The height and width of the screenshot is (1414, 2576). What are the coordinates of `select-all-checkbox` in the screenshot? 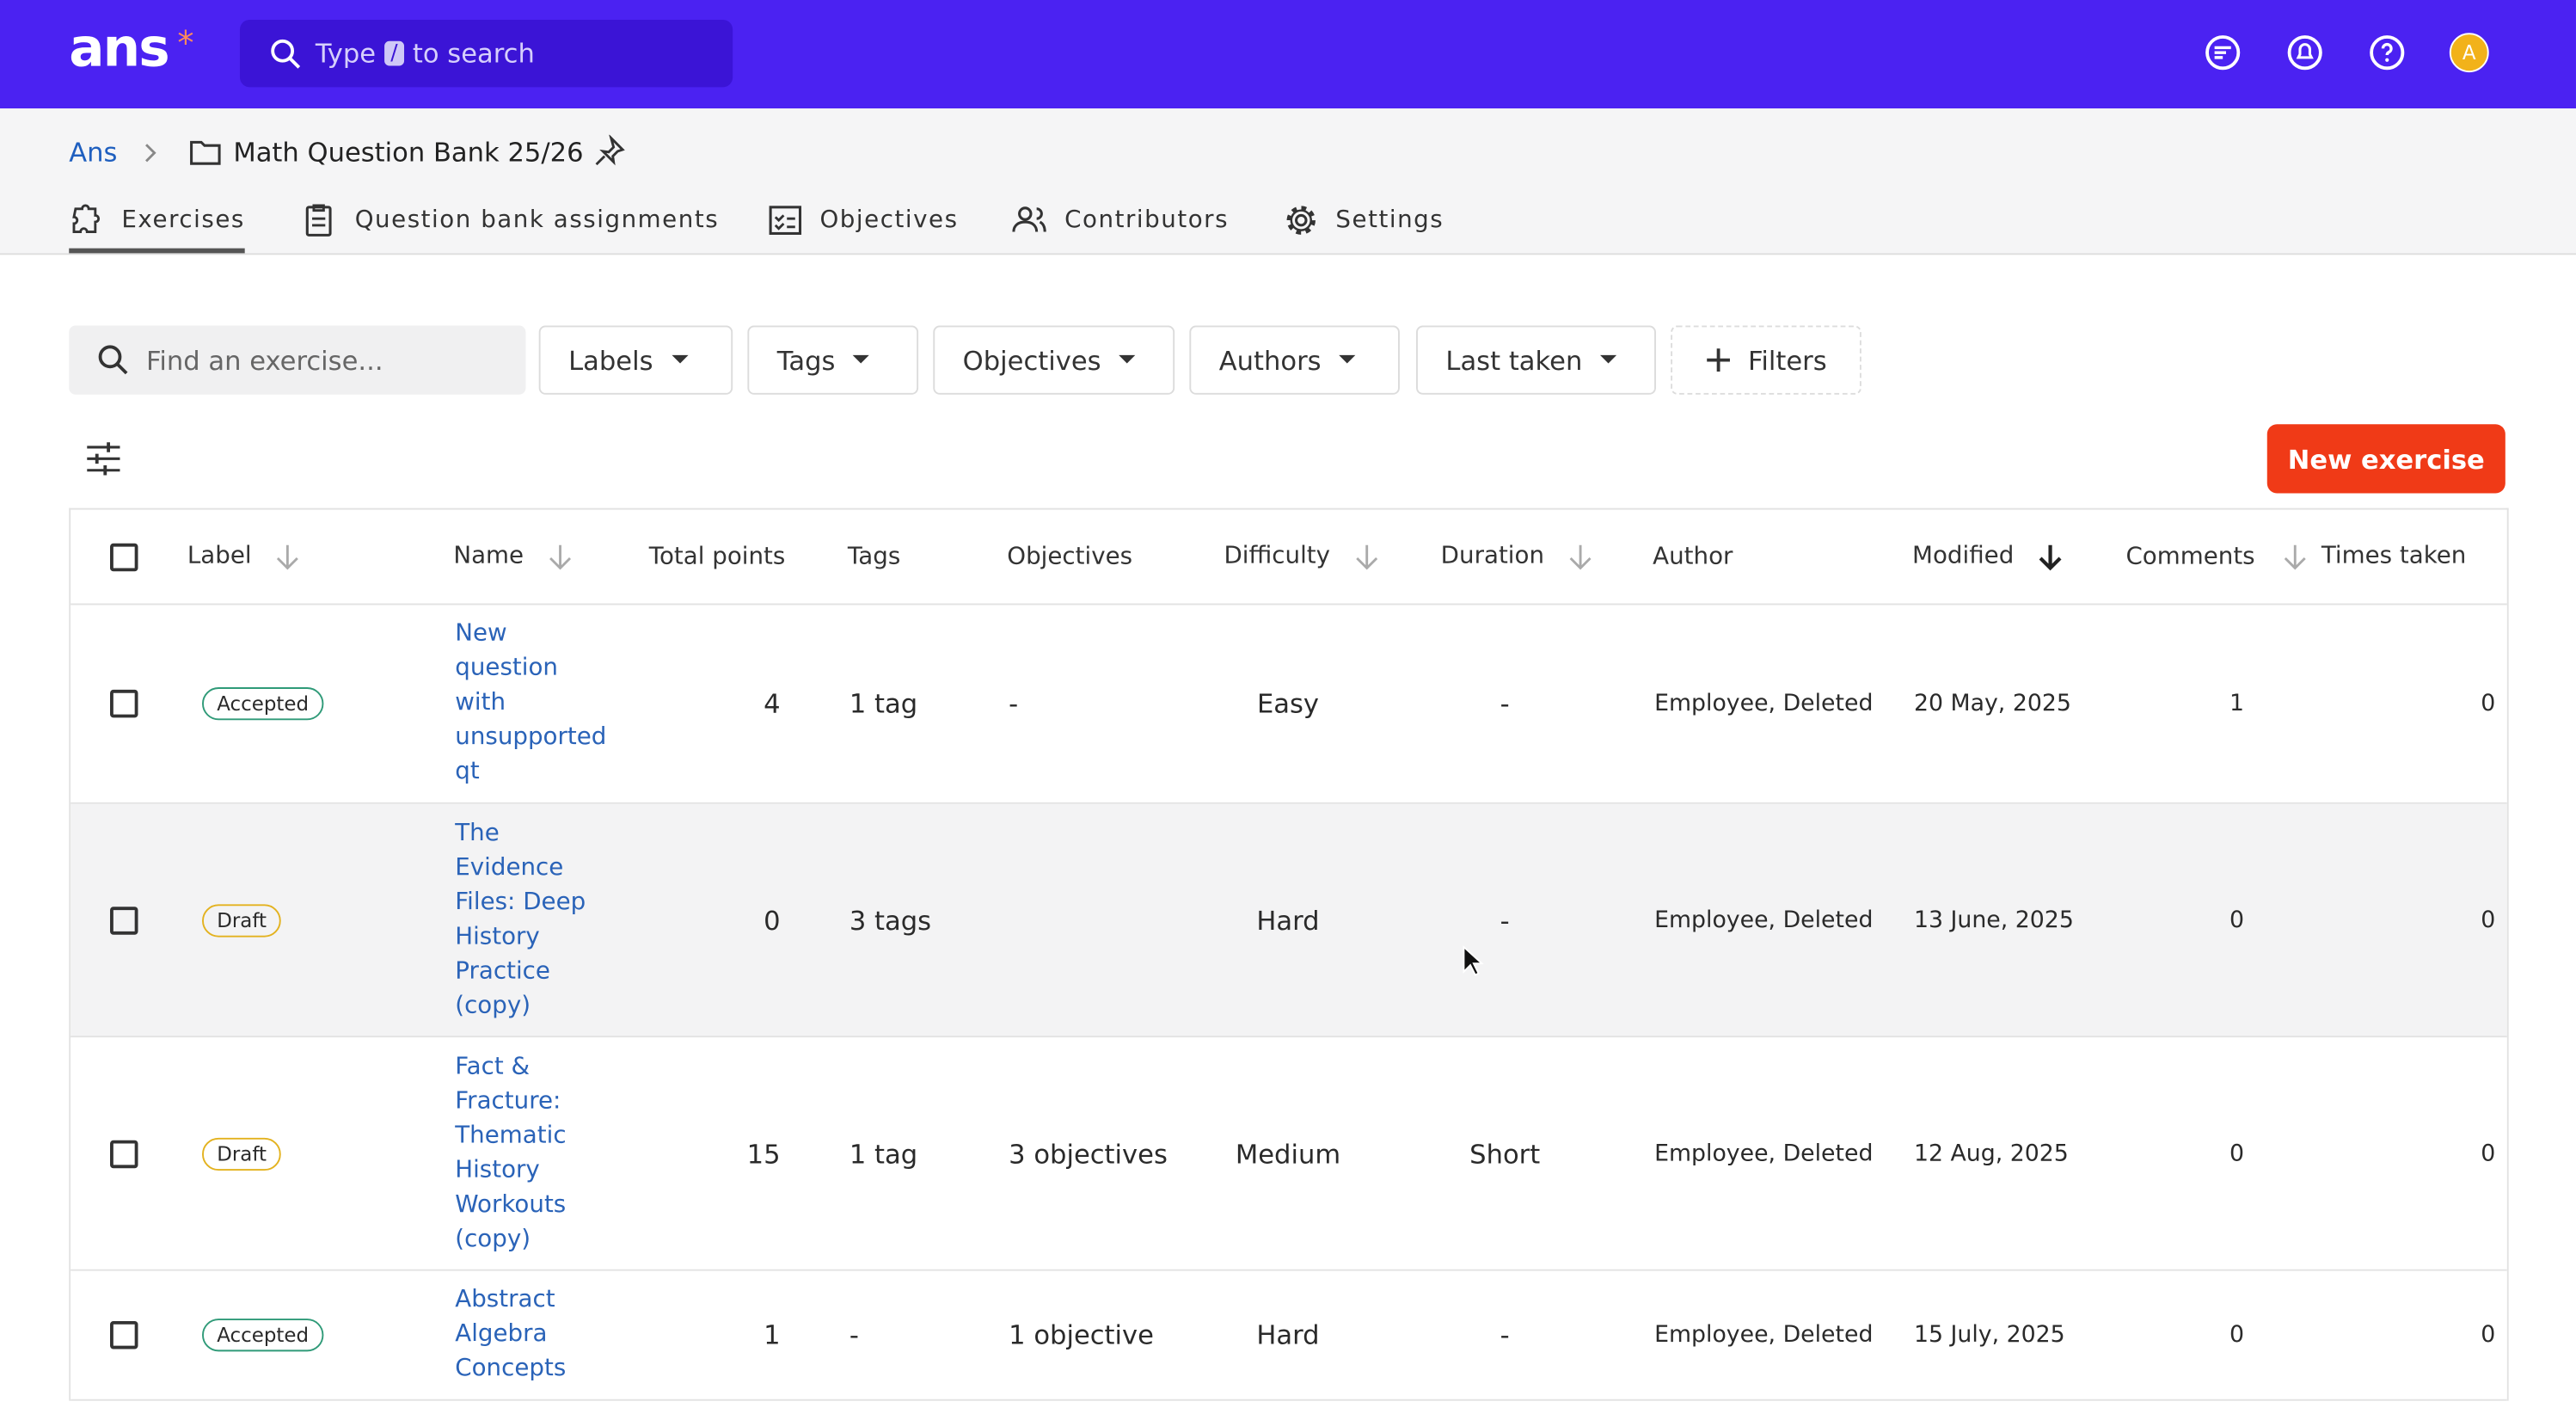 It's located at (124, 556).